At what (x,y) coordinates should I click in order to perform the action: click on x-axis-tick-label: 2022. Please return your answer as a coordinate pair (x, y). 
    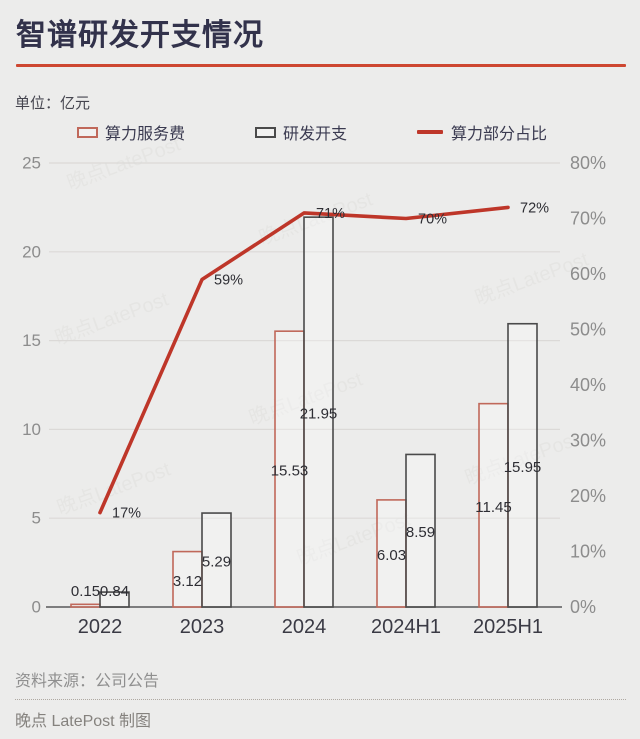
    Looking at the image, I should click on (100, 627).